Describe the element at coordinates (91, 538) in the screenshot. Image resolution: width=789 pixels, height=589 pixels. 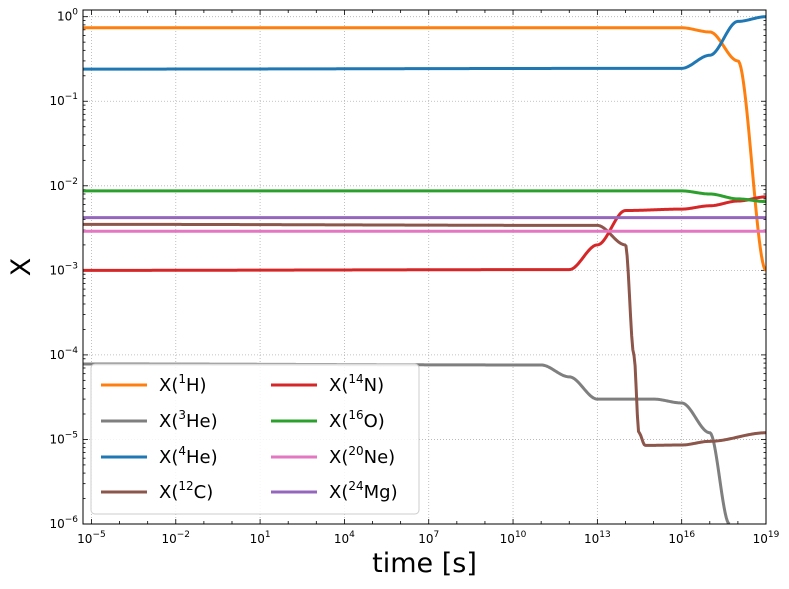
I see `x-tick-label: 10⁻⁵` at that location.